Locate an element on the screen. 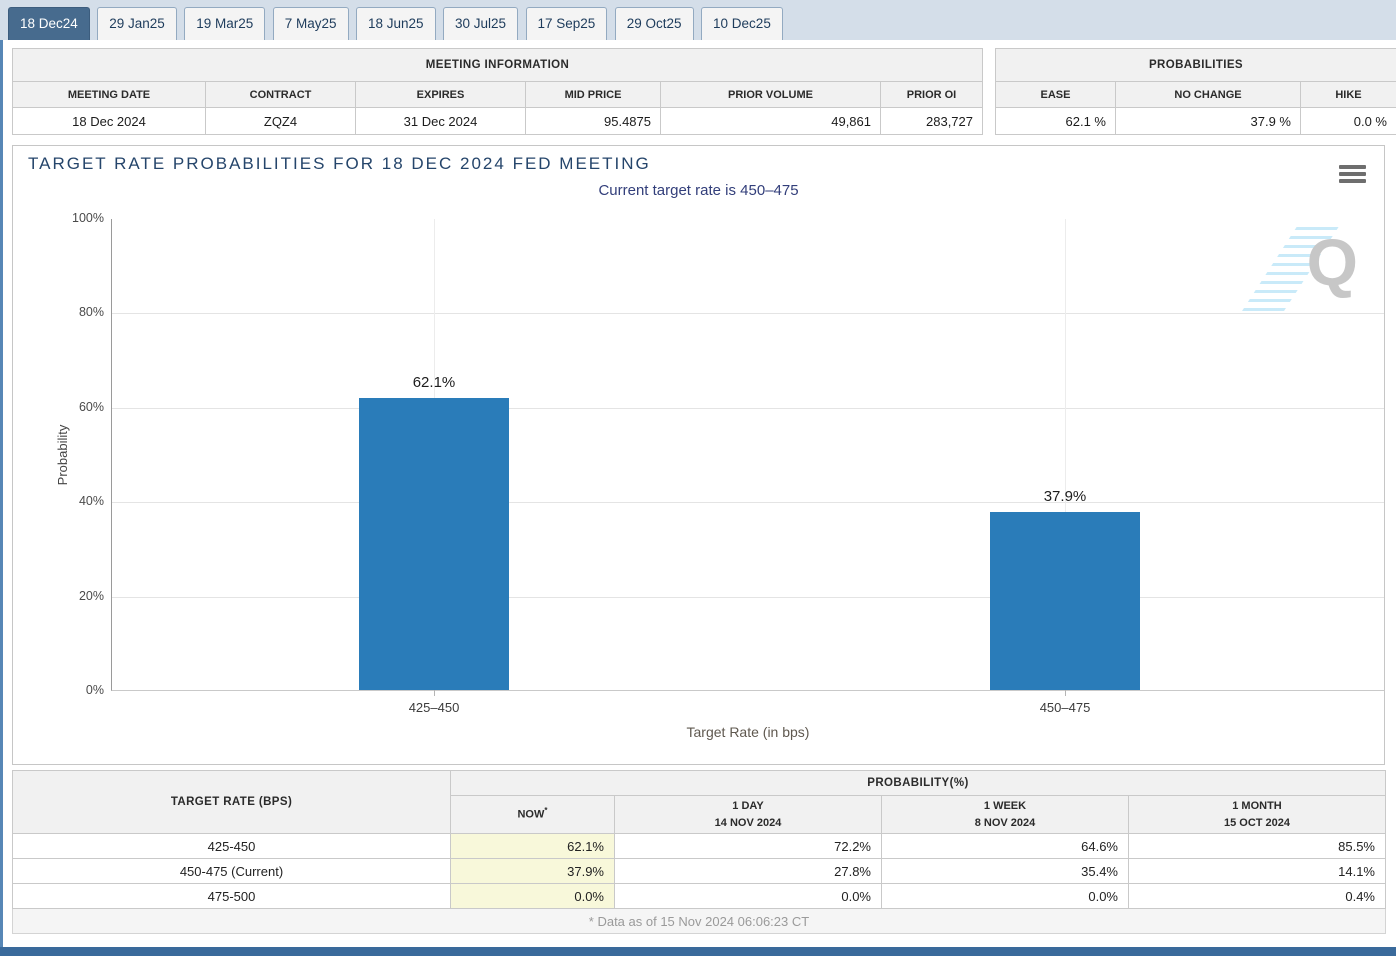  week-425-450: 64.6% is located at coordinates (1005, 846).